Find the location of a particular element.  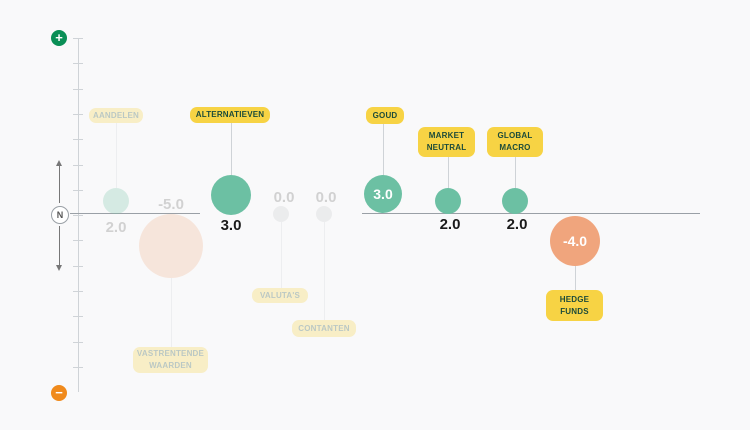

value-label: 3.0 is located at coordinates (231, 225).